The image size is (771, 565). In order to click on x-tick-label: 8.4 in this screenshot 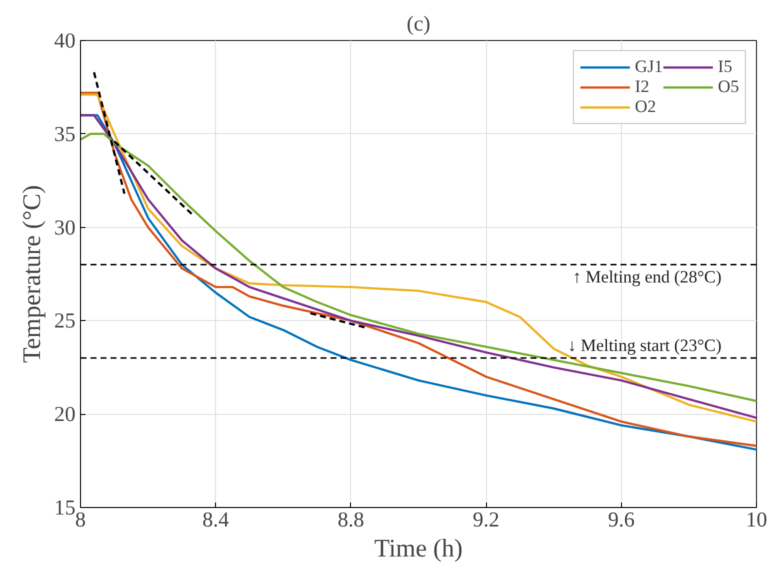, I will do `click(216, 520)`.